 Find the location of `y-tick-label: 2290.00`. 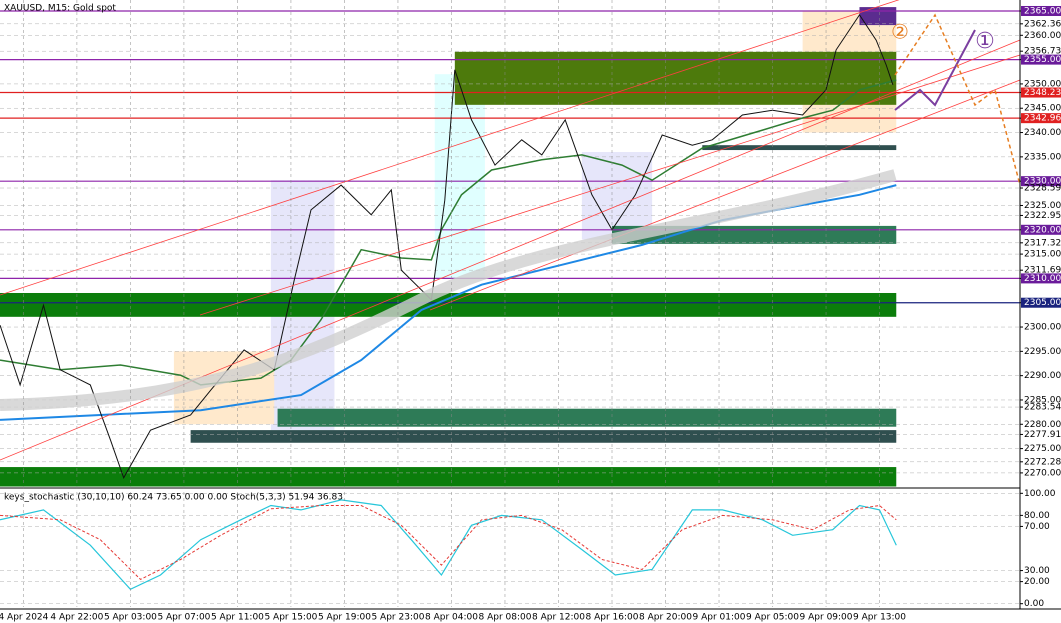

y-tick-label: 2290.00 is located at coordinates (1042, 376).